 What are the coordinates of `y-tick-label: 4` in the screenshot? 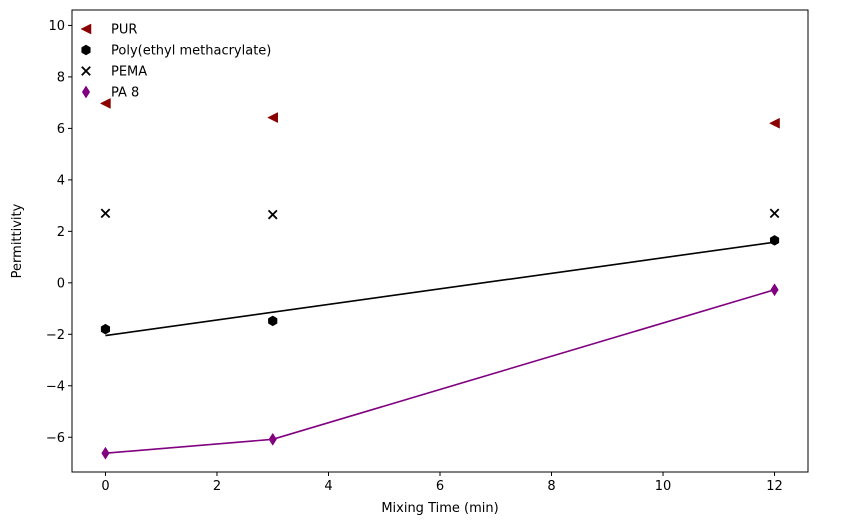 It's located at (61, 180).